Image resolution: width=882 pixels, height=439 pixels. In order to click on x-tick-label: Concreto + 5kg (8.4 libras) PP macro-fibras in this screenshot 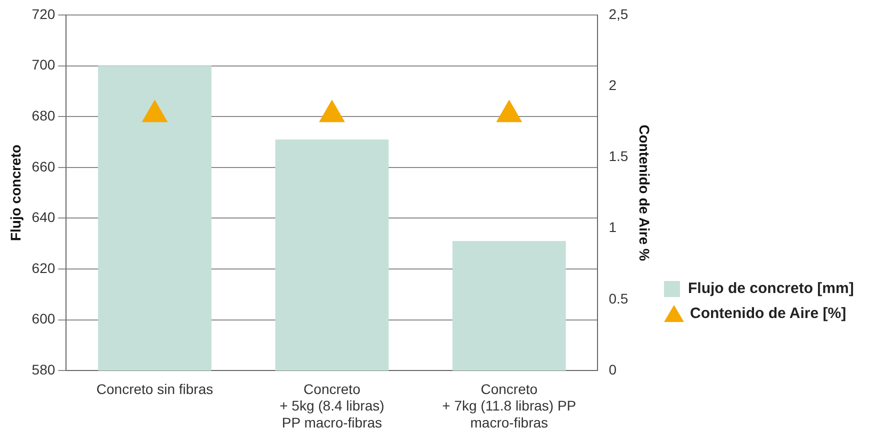, I will do `click(332, 405)`.